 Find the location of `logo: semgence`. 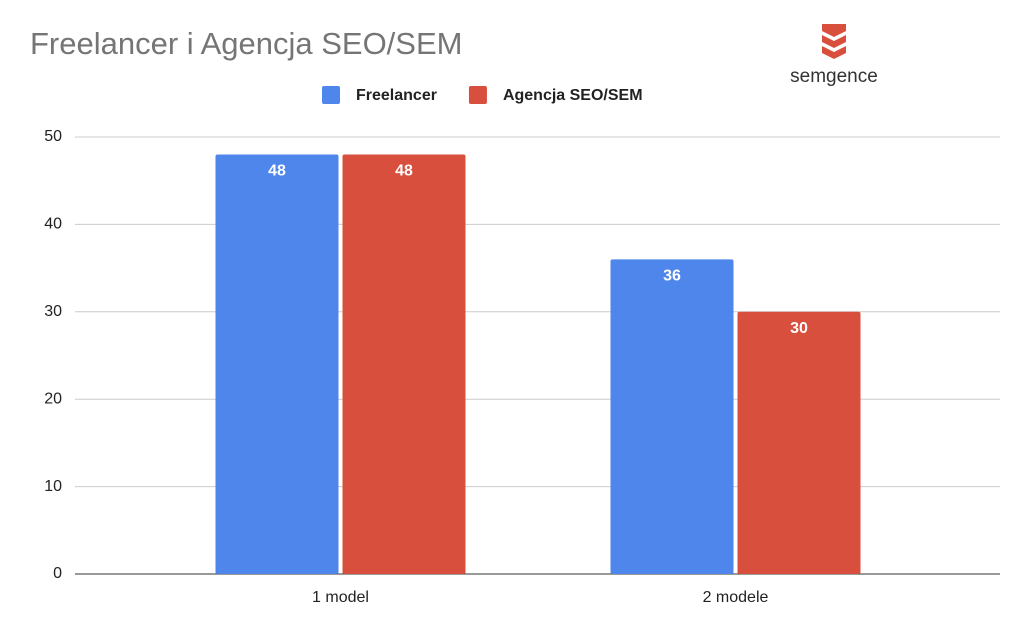

logo: semgence is located at coordinates (834, 55).